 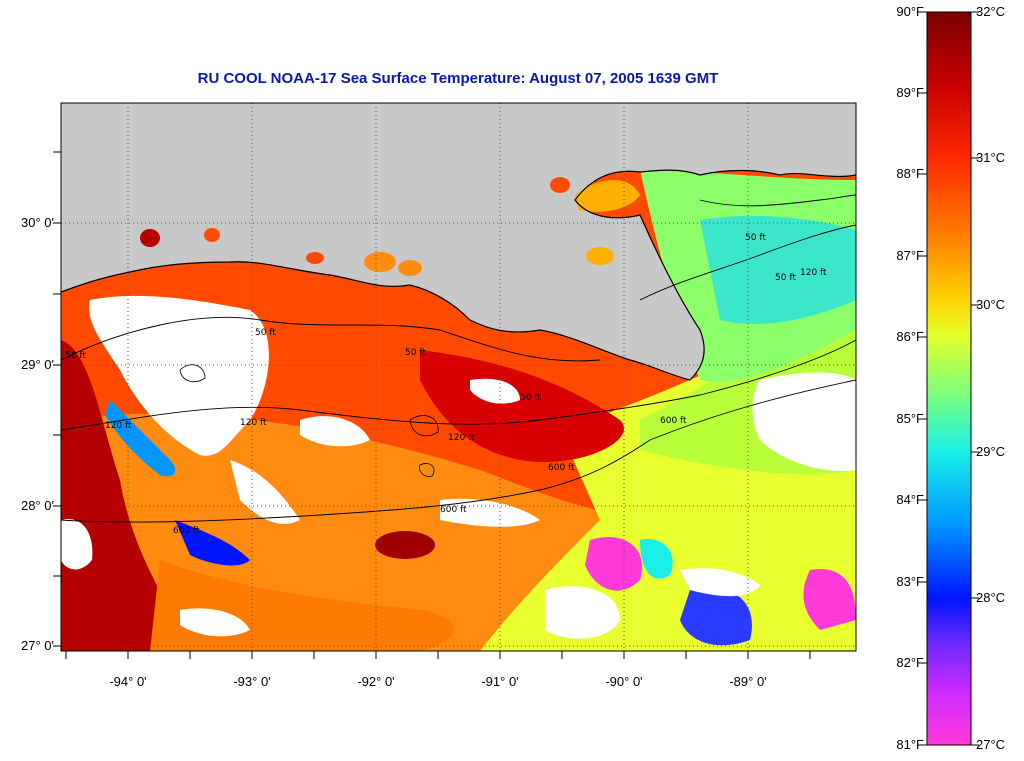 I want to click on colorbar-label-c: 32°C, so click(x=991, y=11).